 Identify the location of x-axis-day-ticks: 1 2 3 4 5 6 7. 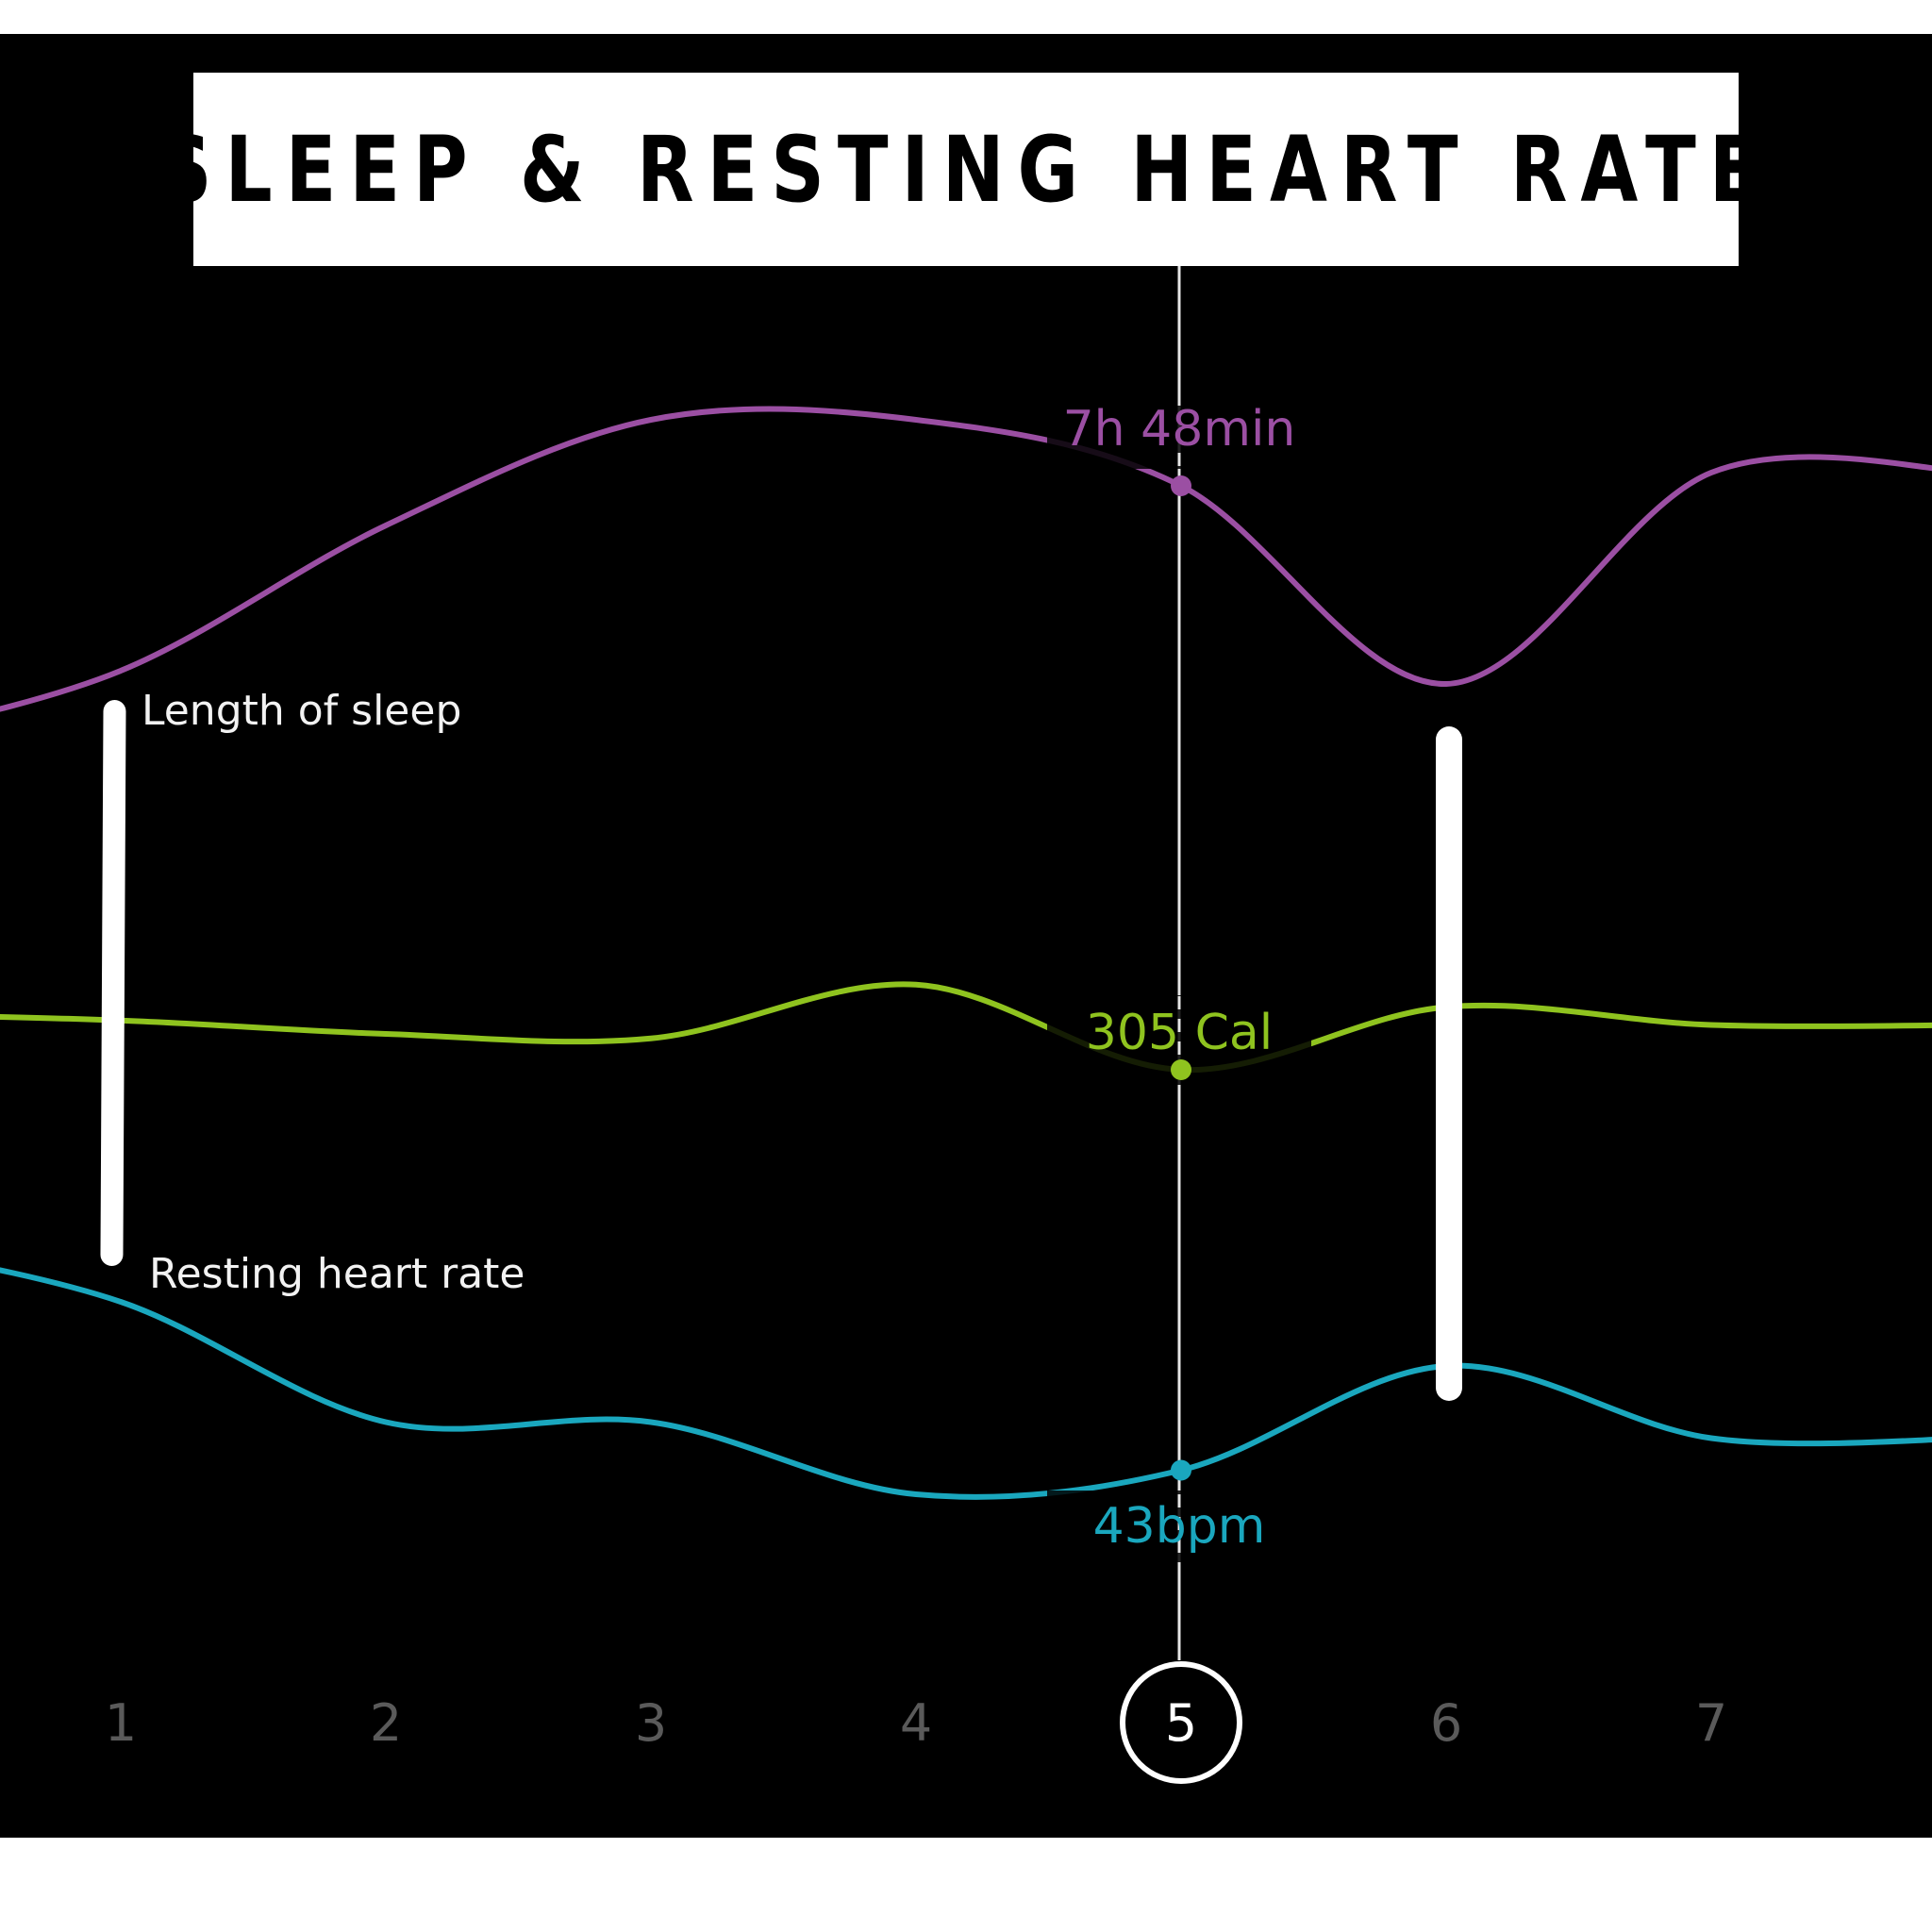
(916, 1723).